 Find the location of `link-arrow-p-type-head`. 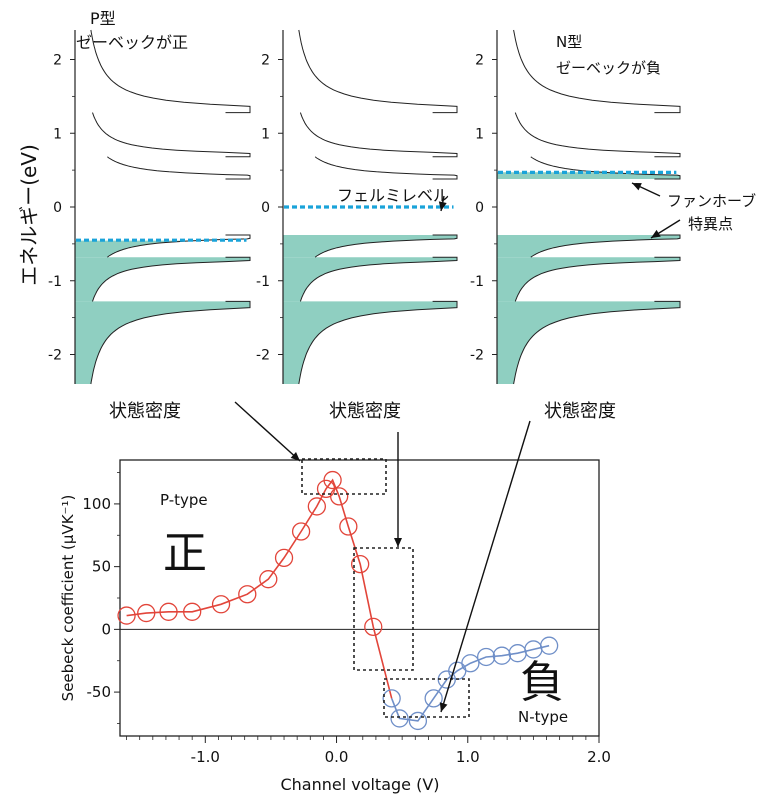

link-arrow-p-type-head is located at coordinates (295, 456).